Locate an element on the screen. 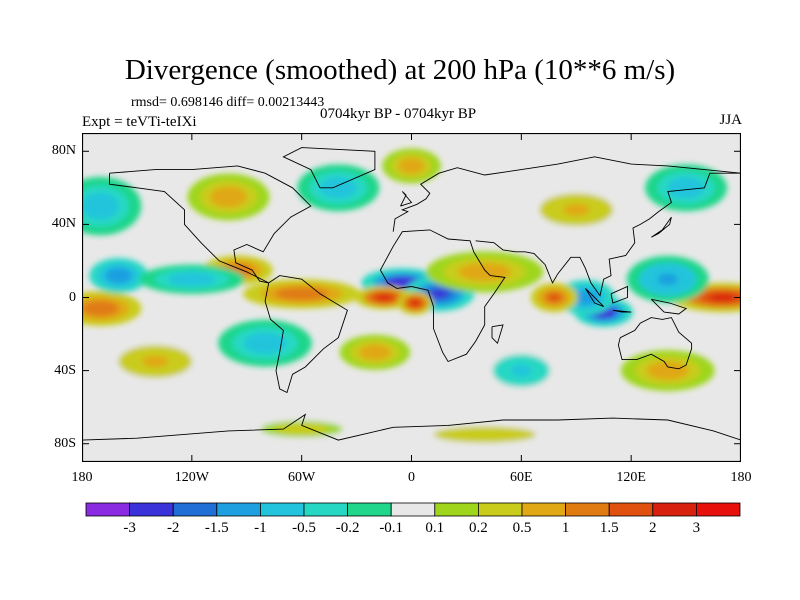  colorbar-level-label: 0.1 is located at coordinates (435, 528).